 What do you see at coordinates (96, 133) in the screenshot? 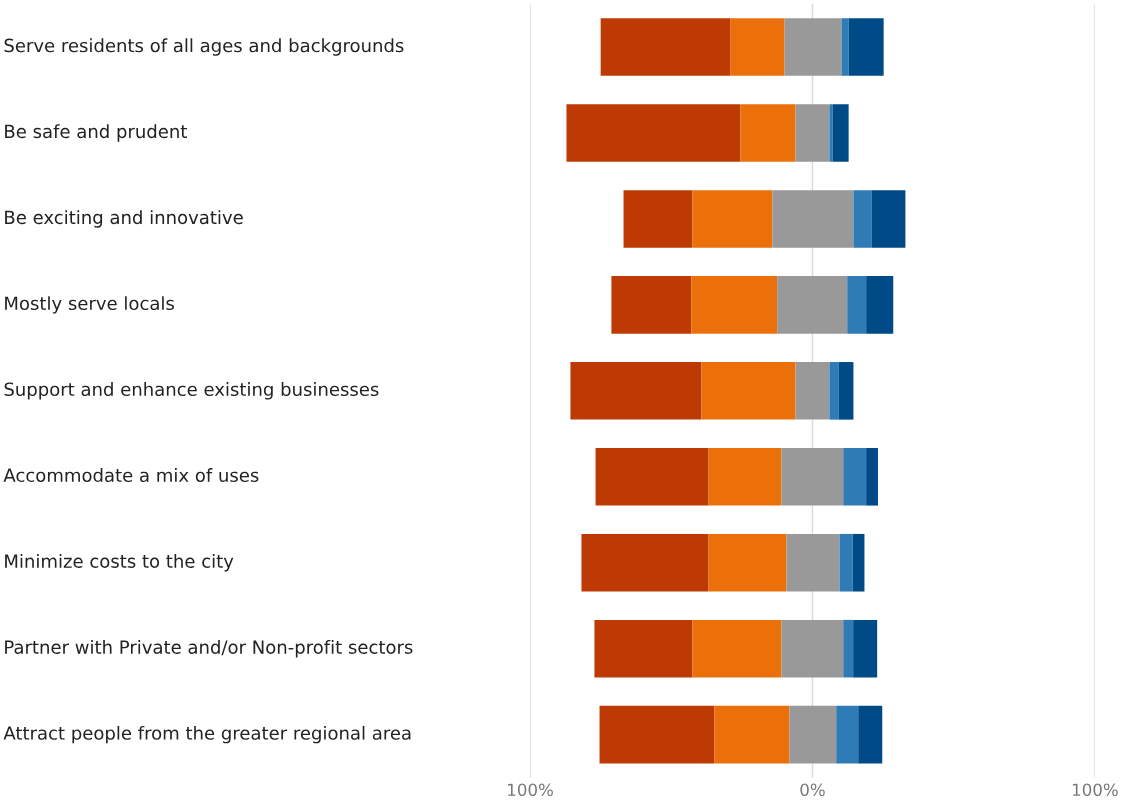
I see `y-tick-label: Be safe and prudent` at bounding box center [96, 133].